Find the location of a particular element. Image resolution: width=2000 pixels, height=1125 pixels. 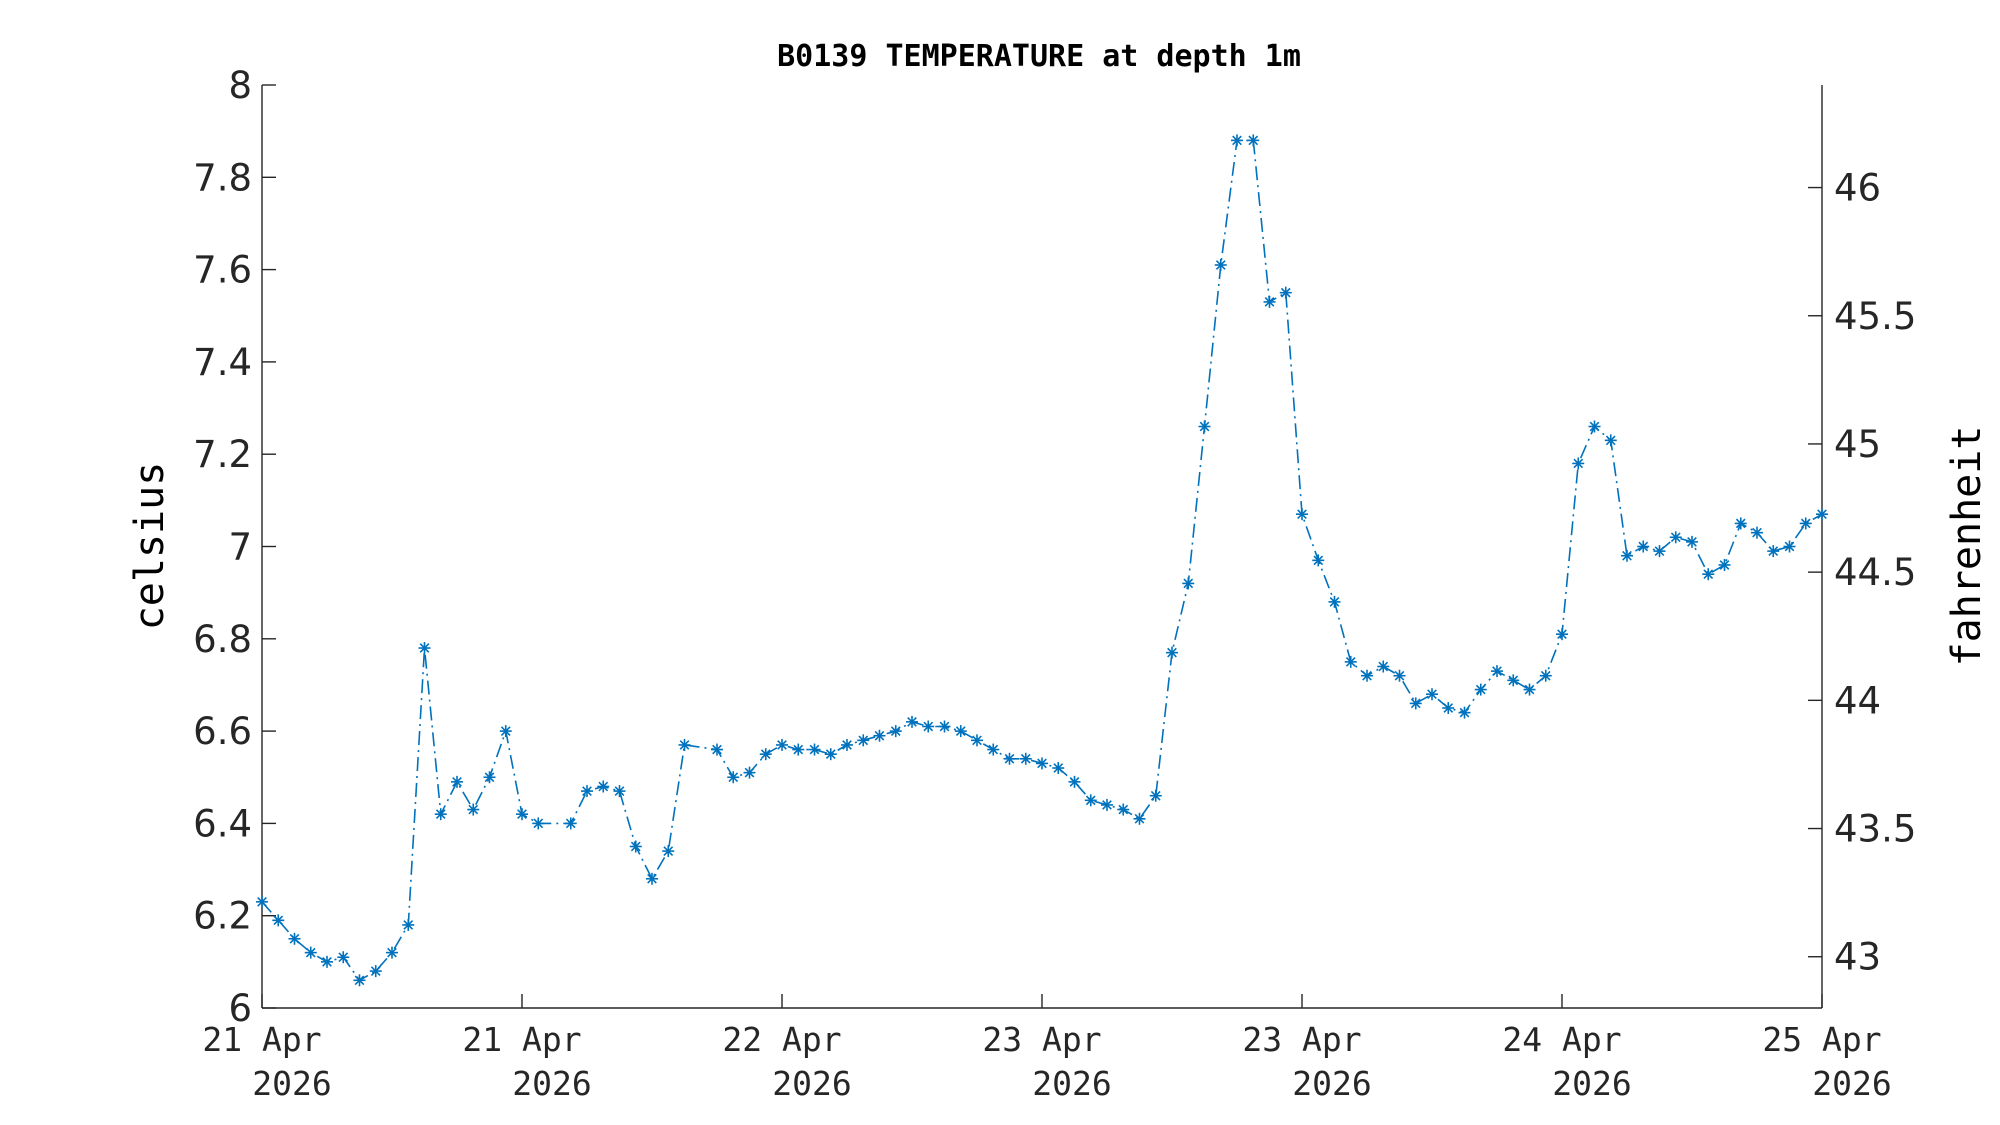

y2-axis-label: fahrenheit is located at coordinates (1967, 546).